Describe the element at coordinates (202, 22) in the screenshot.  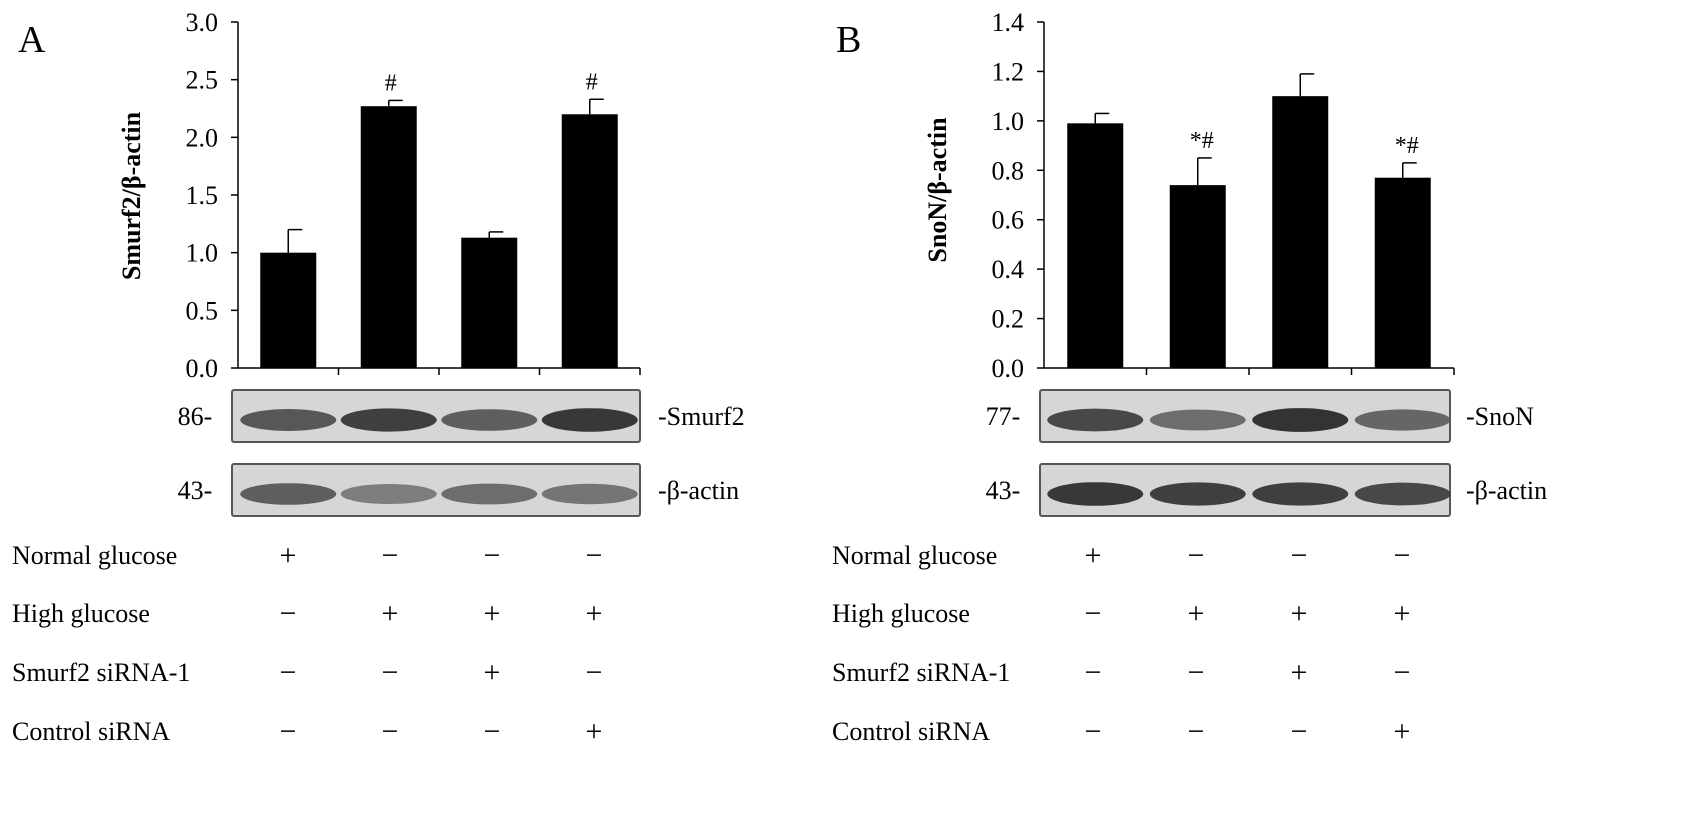
I see `y-tick-label: 3.0` at that location.